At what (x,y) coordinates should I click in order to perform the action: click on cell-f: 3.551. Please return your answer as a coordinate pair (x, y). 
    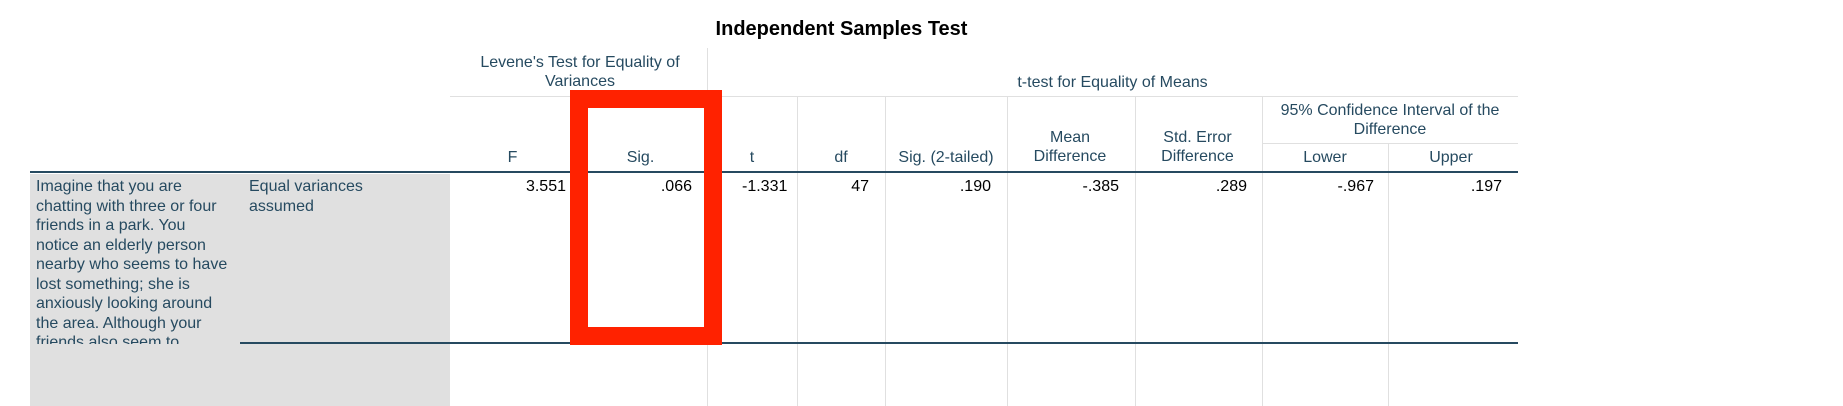
    Looking at the image, I should click on (545, 186).